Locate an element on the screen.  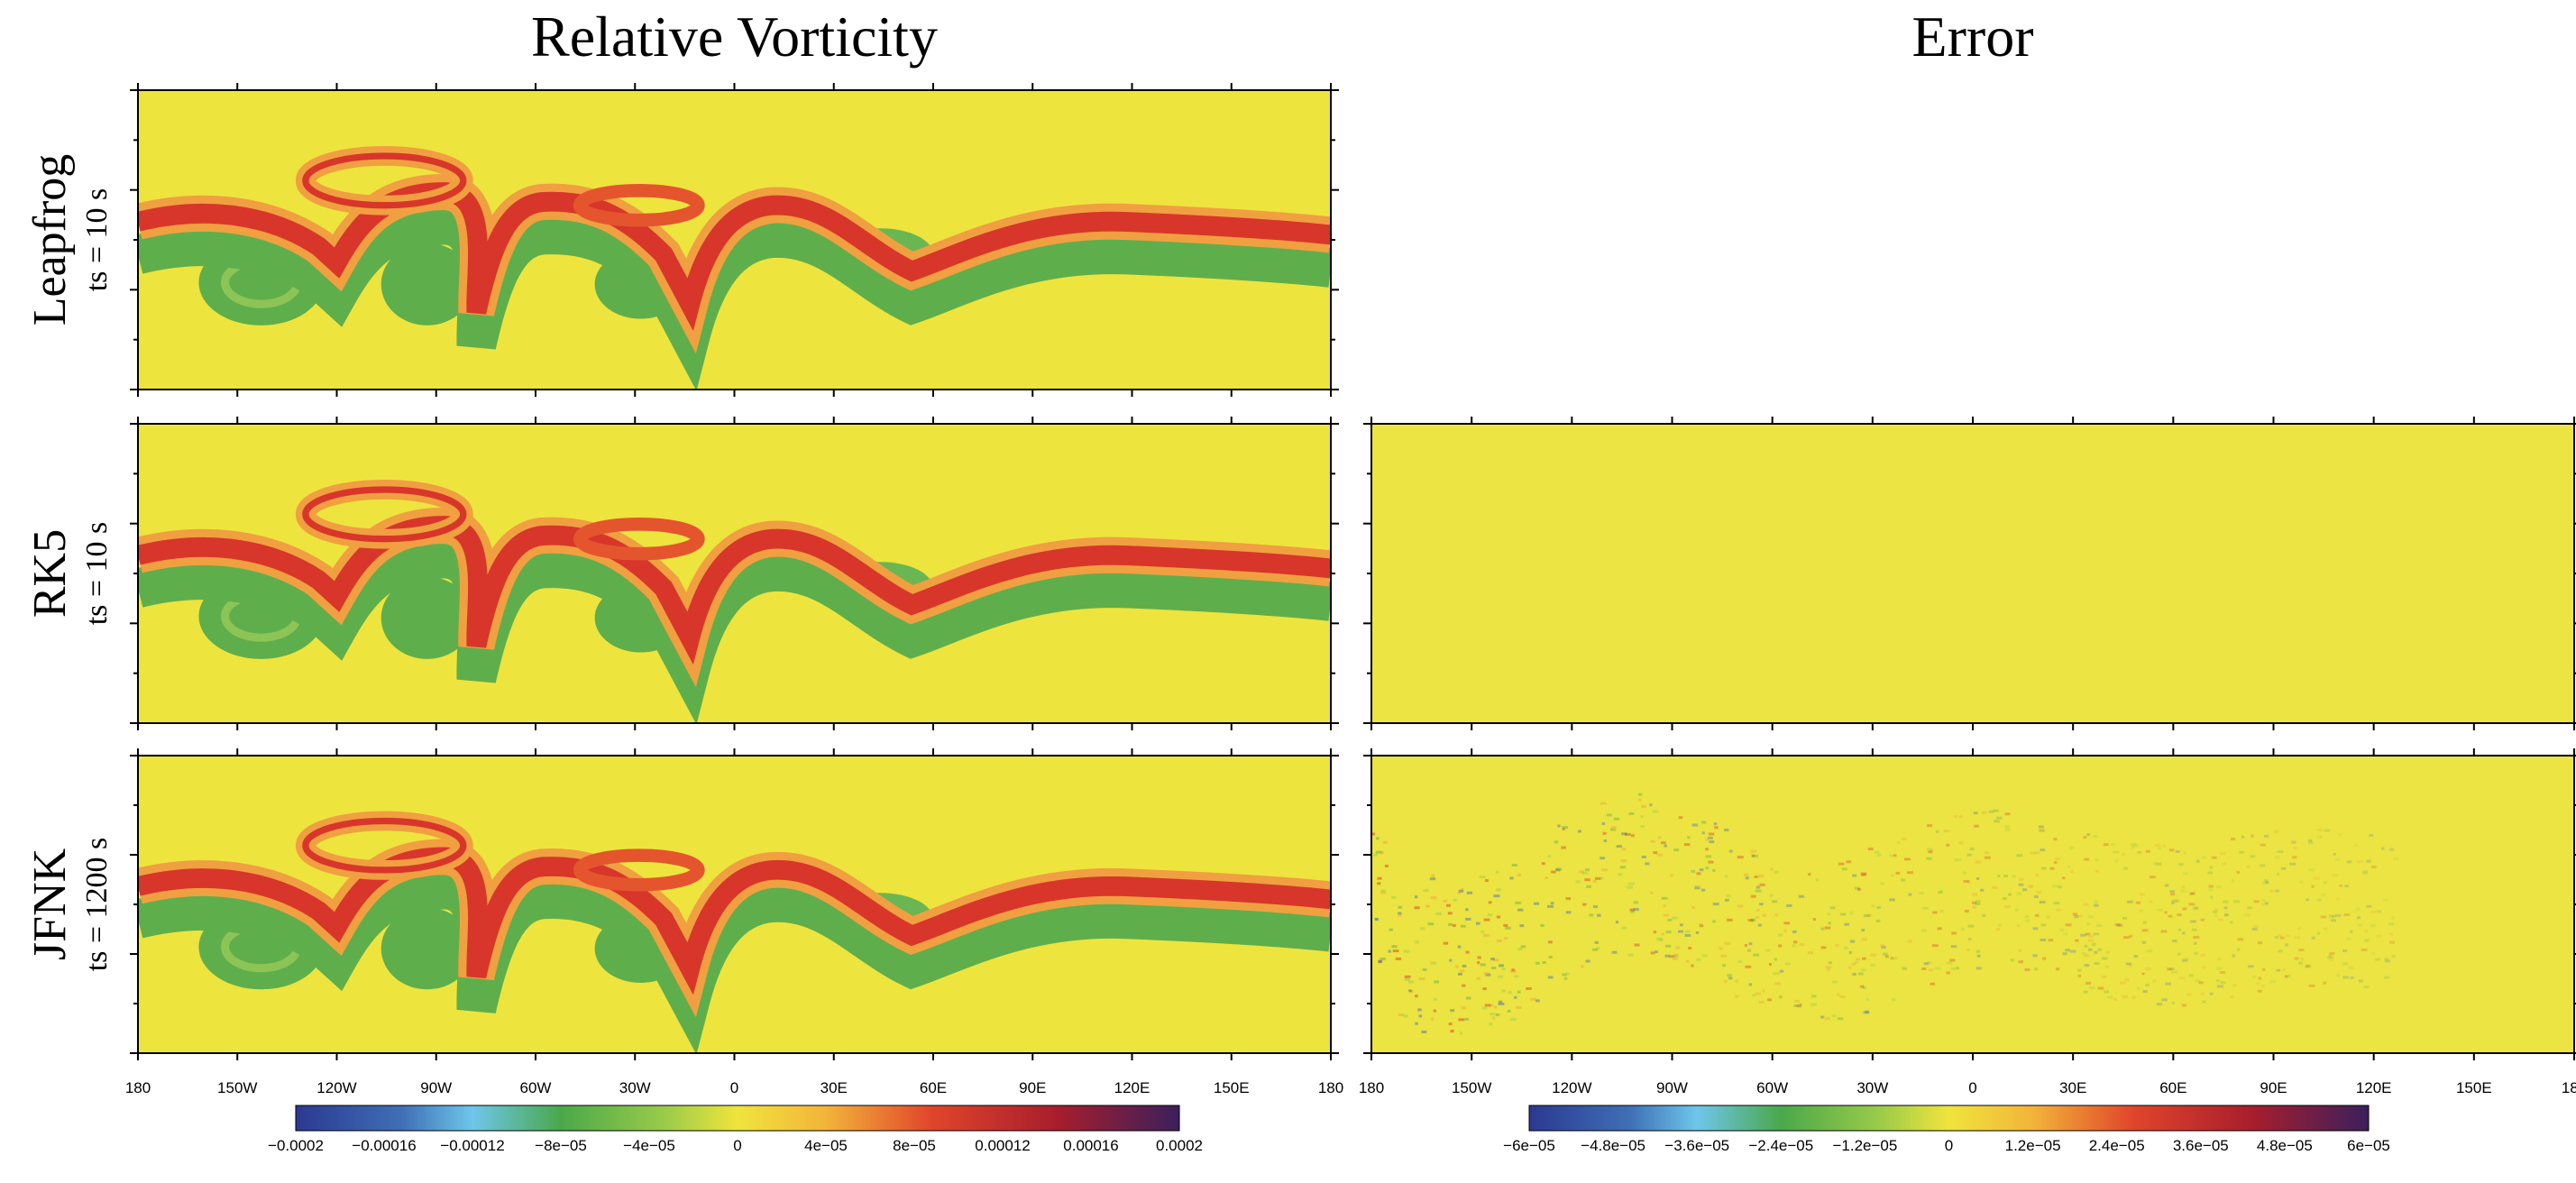
colorbar-label: −3.6e−05 is located at coordinates (1696, 1145).